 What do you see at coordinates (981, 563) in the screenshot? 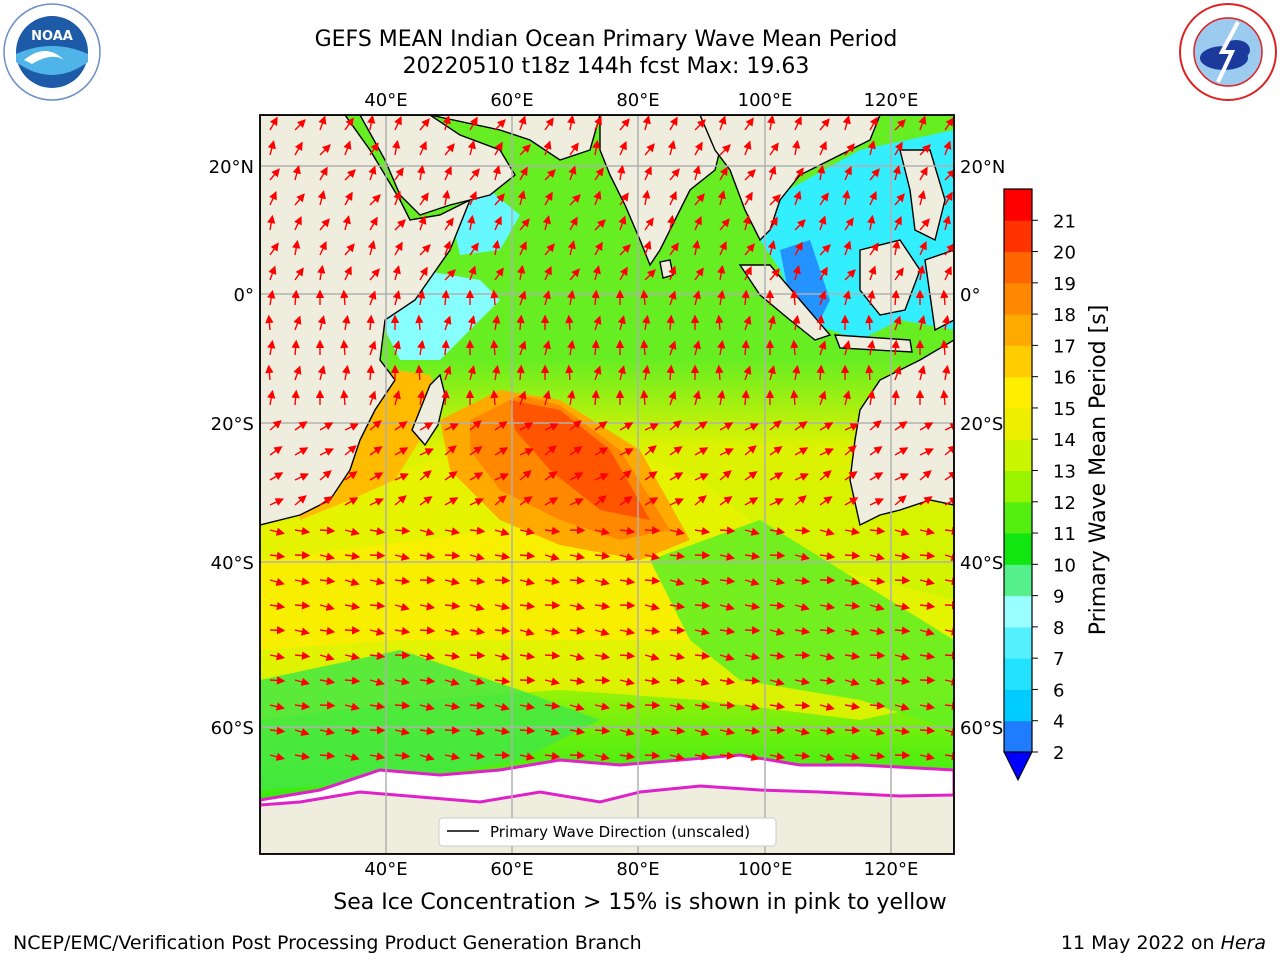
I see `lat-tick-right: 40°S` at bounding box center [981, 563].